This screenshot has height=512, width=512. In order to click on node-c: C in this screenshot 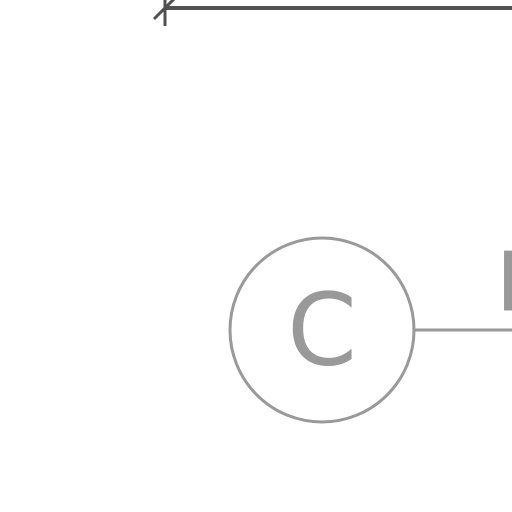, I will do `click(322, 330)`.